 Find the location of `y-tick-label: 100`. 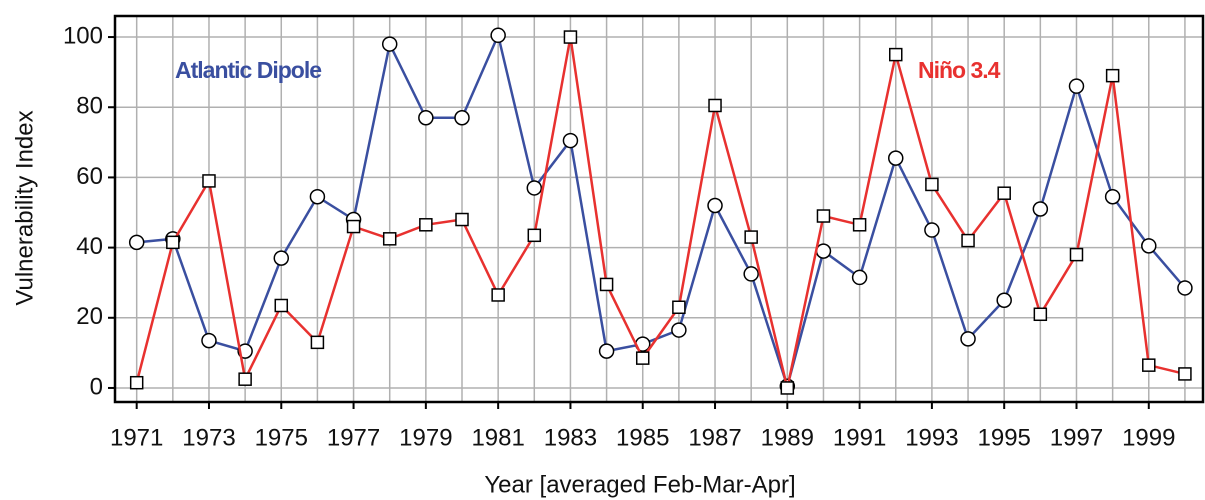

y-tick-label: 100 is located at coordinates (83, 35).